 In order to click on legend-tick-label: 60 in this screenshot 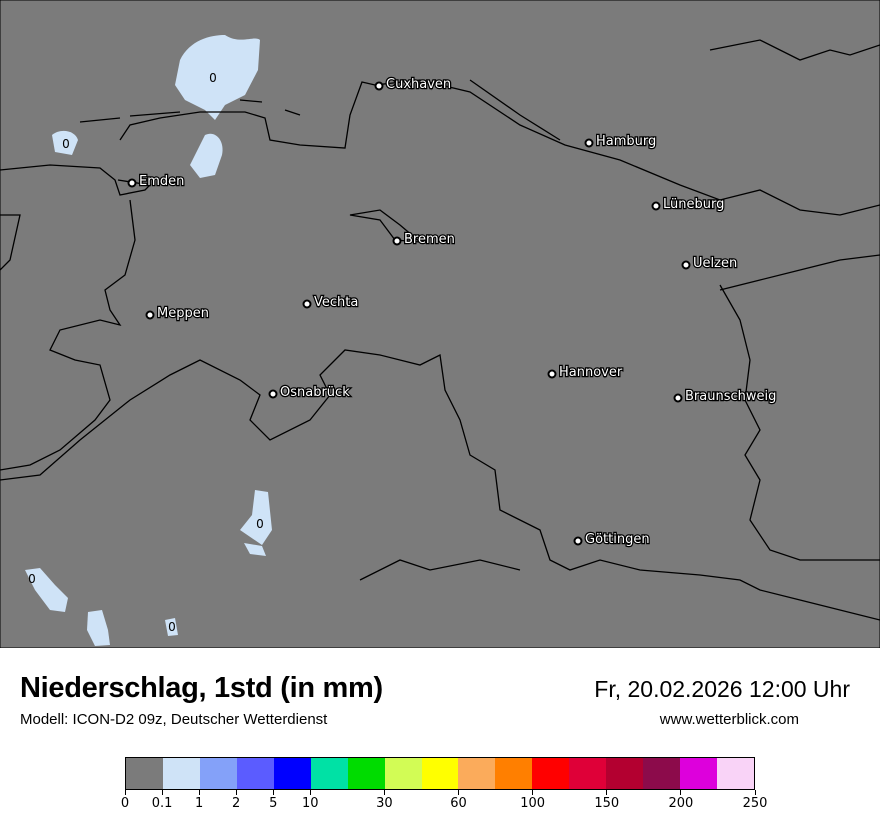, I will do `click(458, 803)`.